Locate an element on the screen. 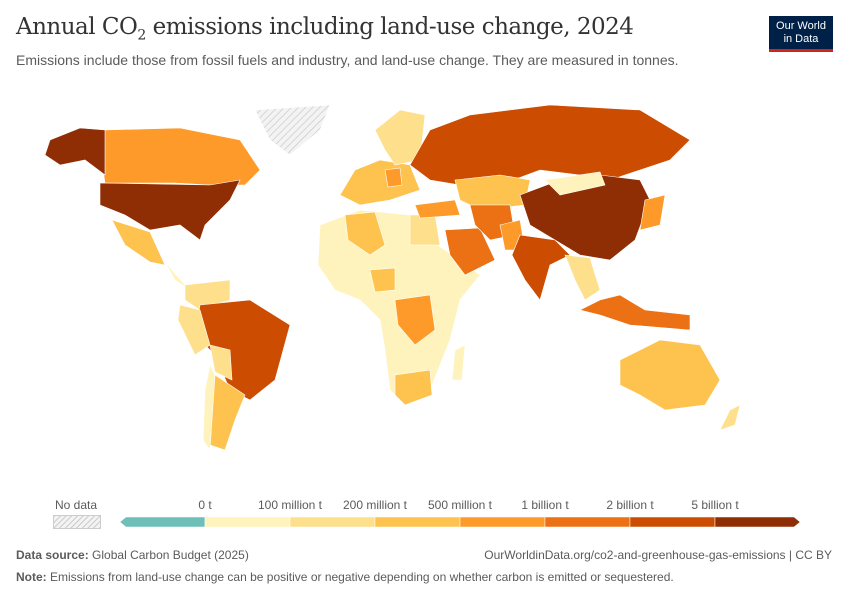  country-algeria is located at coordinates (365, 233).